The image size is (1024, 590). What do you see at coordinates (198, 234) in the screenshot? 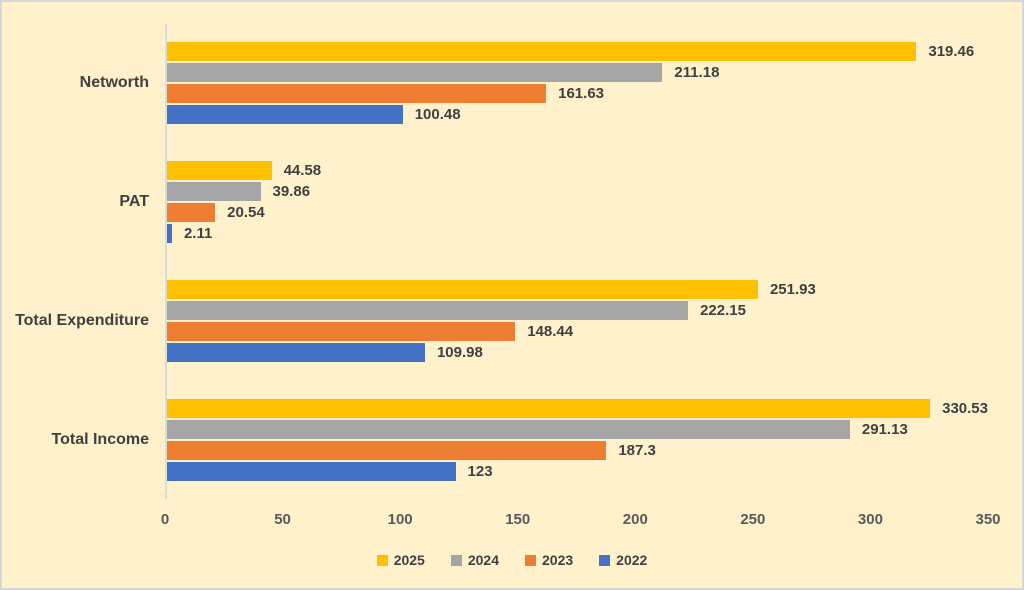
I see `bar-value-label: 2.11` at bounding box center [198, 234].